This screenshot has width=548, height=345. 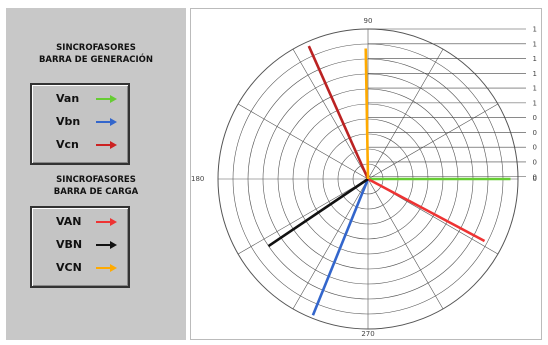 I want to click on legend-item-van: Van, so click(x=80, y=99).